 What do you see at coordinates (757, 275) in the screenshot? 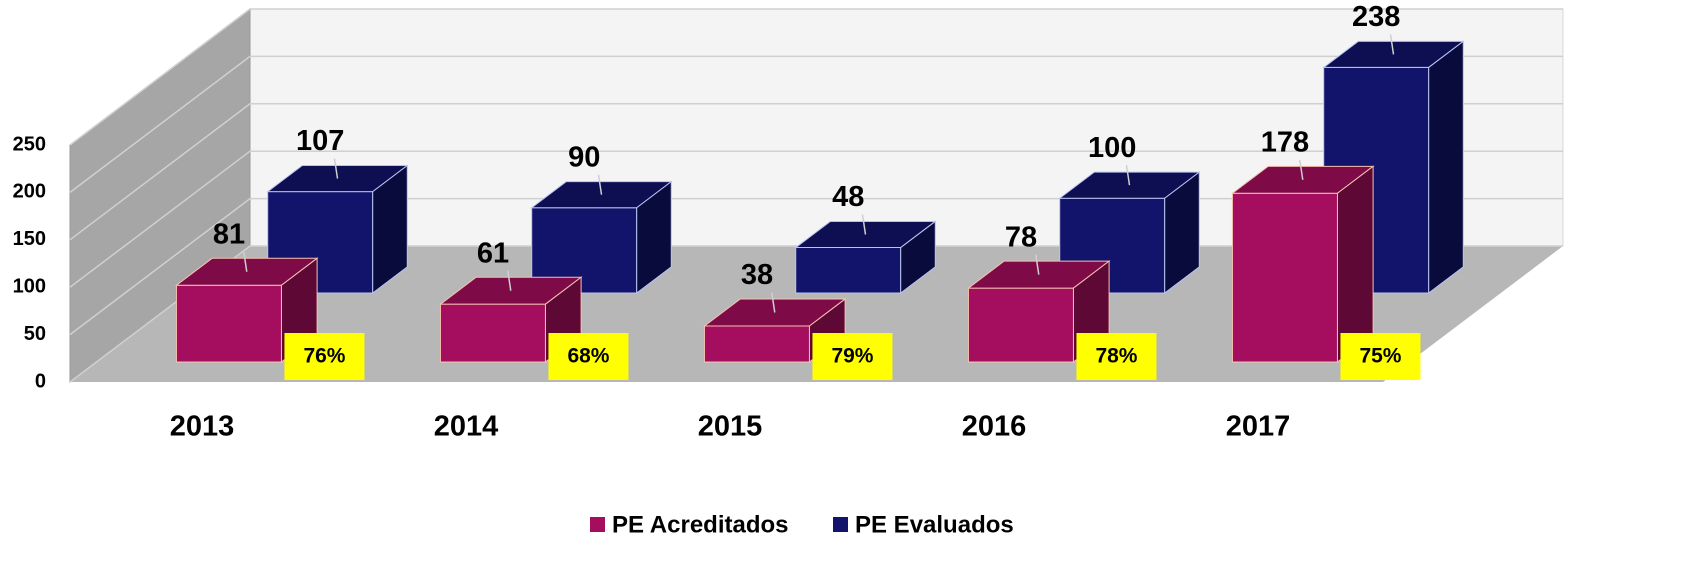
I see `value-label: 38` at bounding box center [757, 275].